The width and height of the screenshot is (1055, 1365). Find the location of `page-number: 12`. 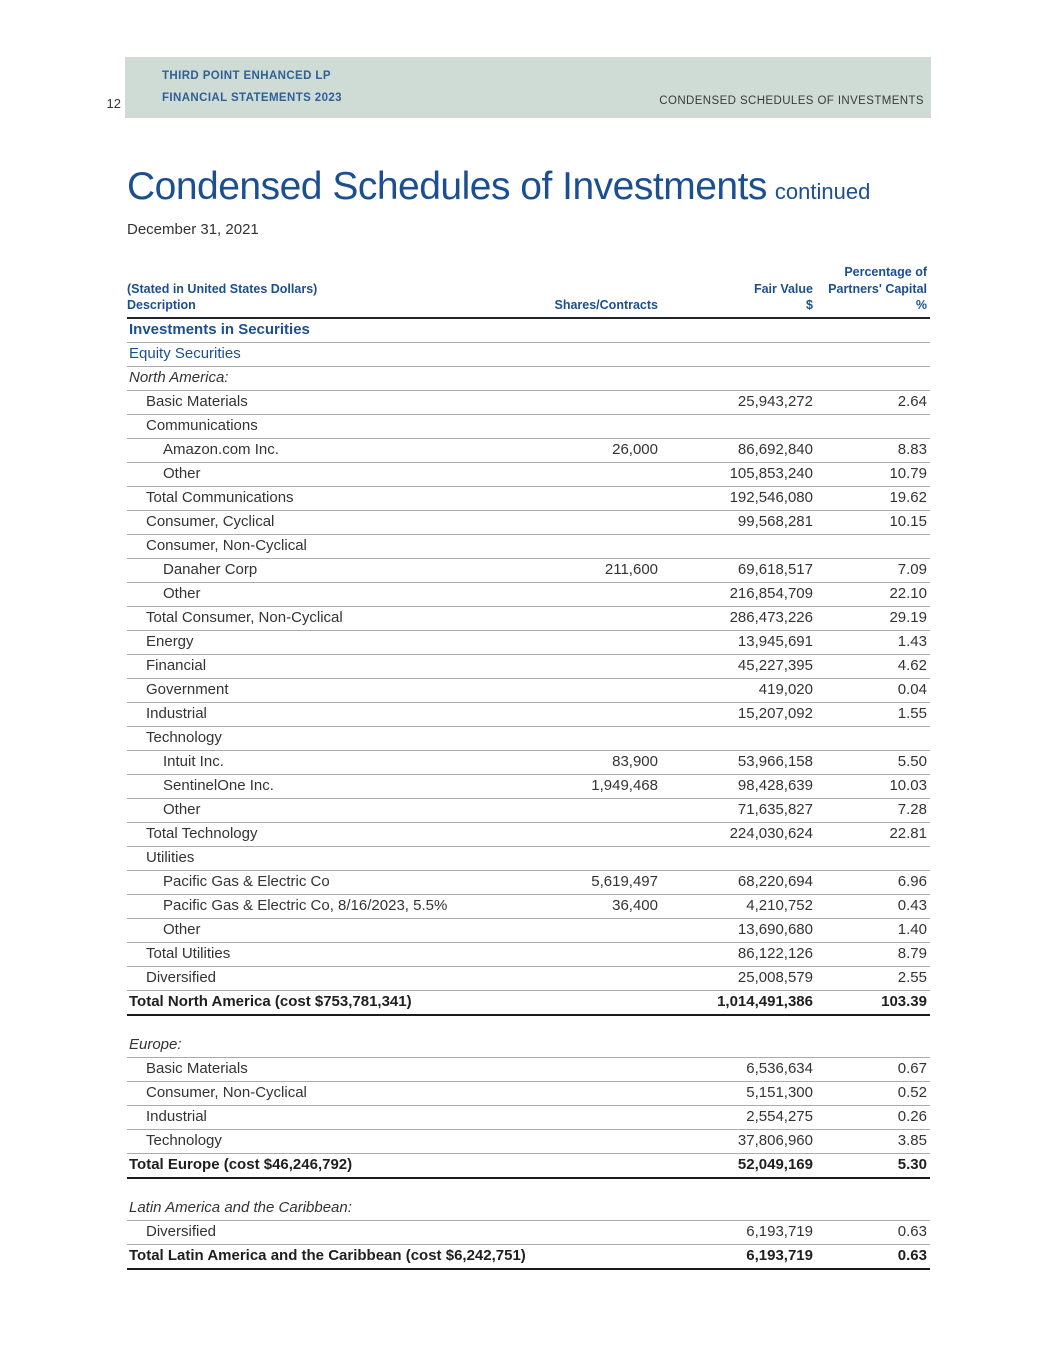

page-number: 12 is located at coordinates (113, 103).